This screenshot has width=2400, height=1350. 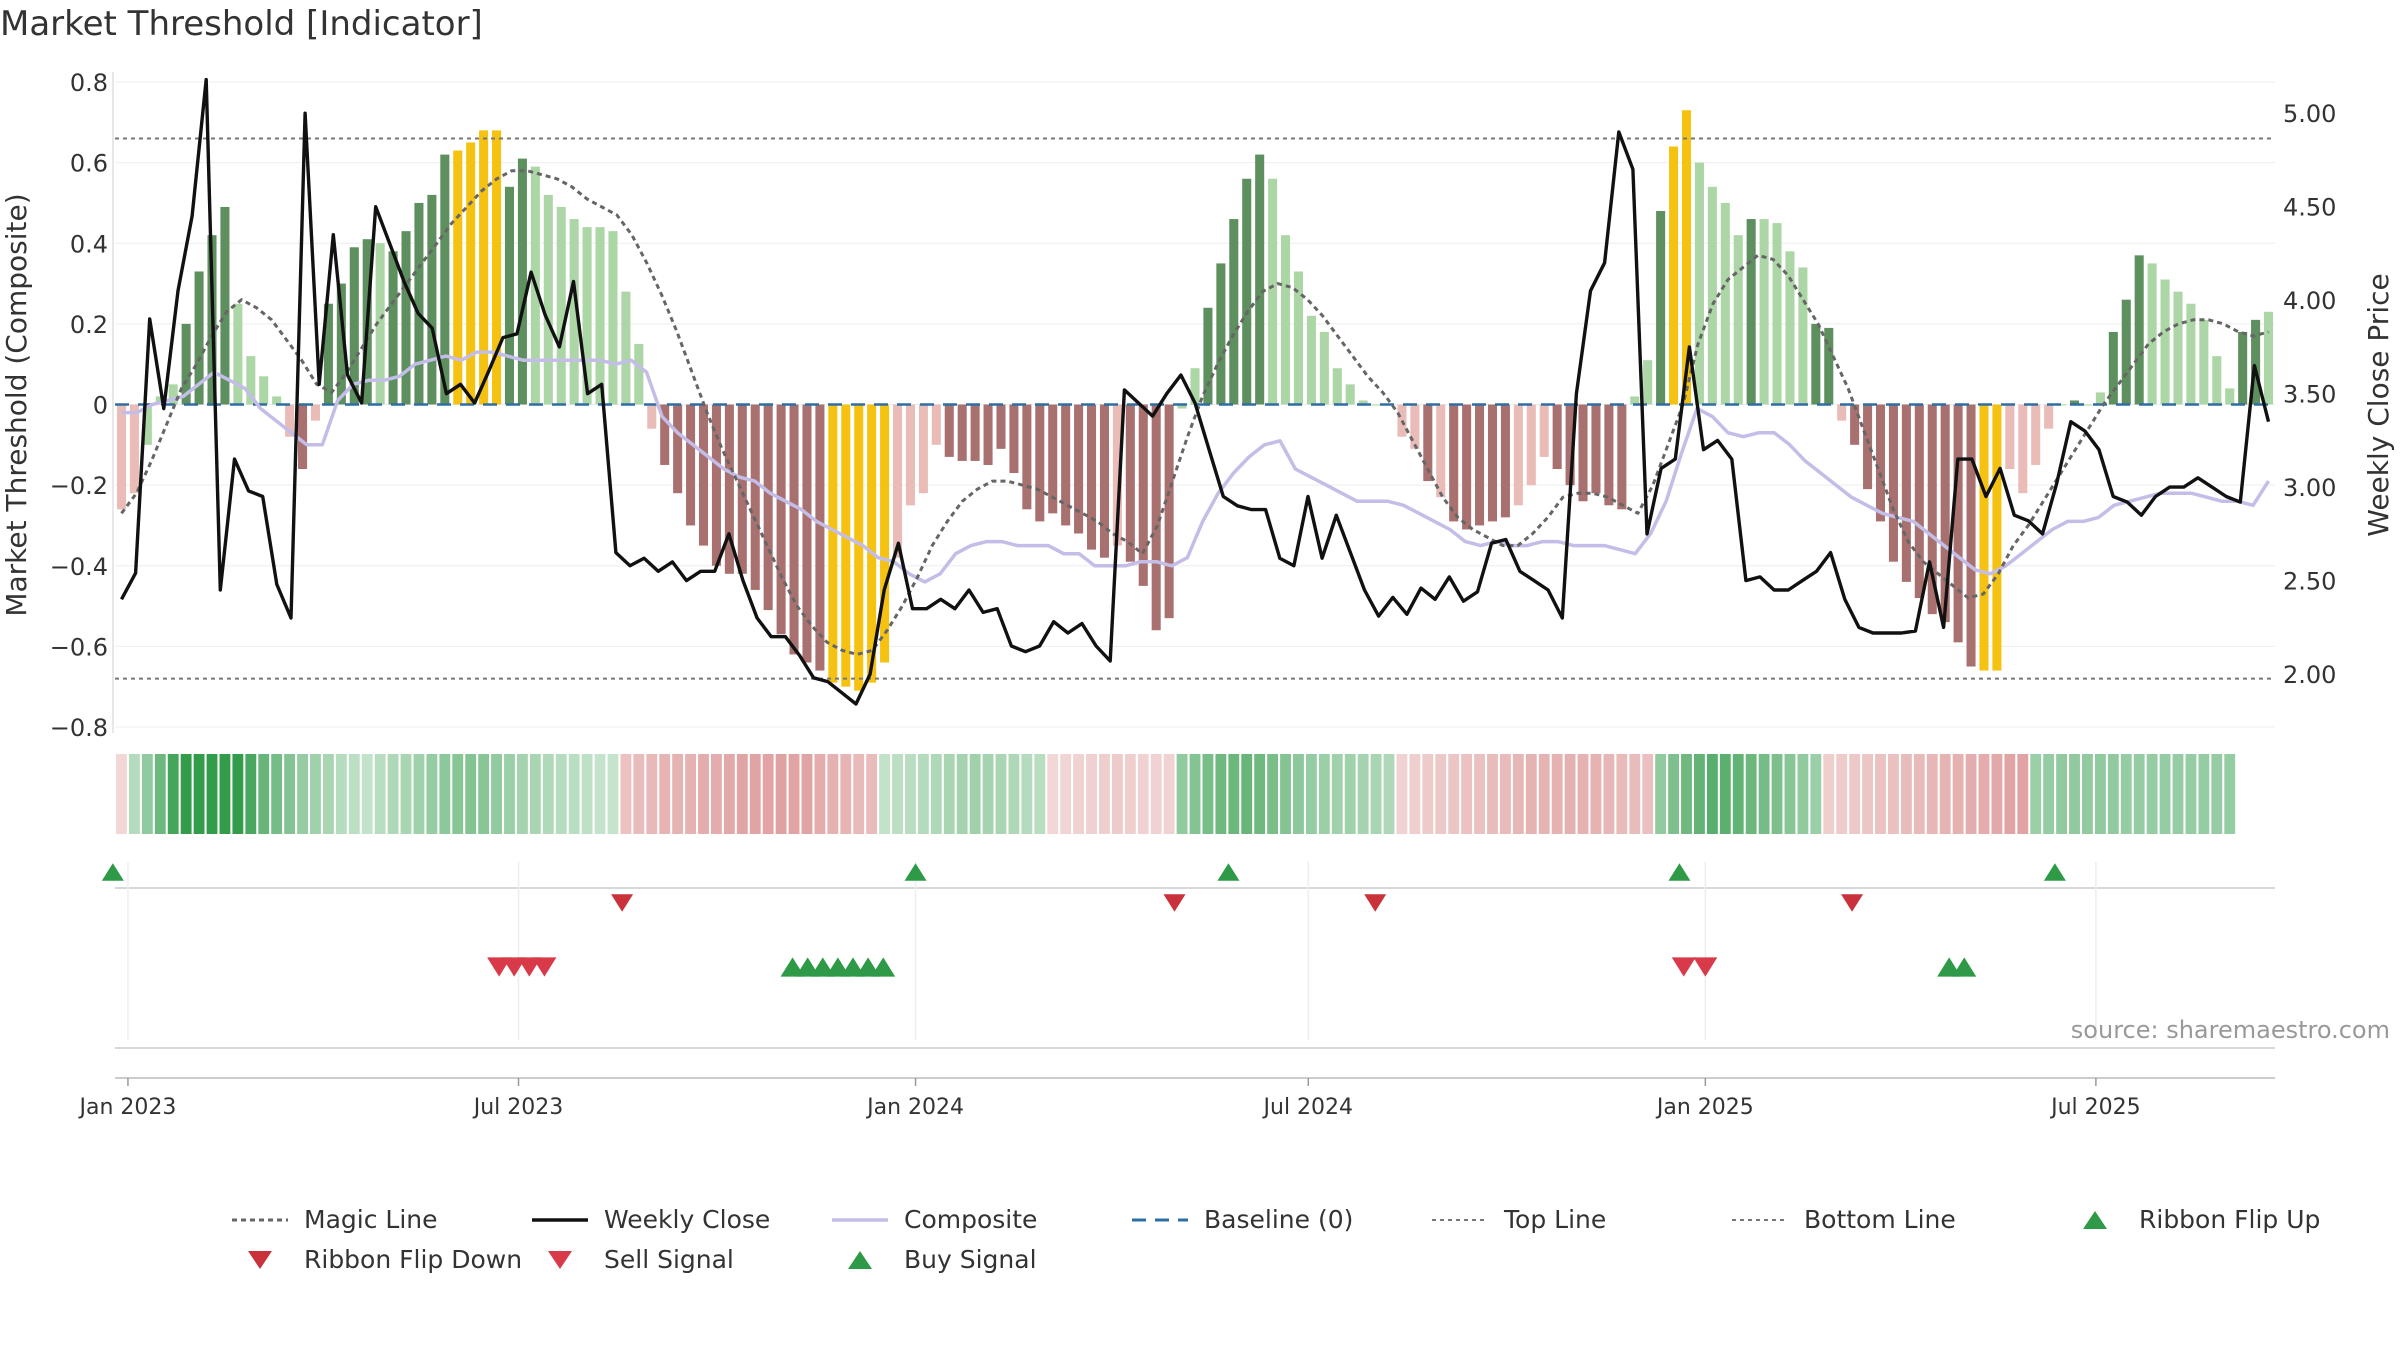 I want to click on legend-item-buy: Buy Signal, so click(x=933, y=1259).